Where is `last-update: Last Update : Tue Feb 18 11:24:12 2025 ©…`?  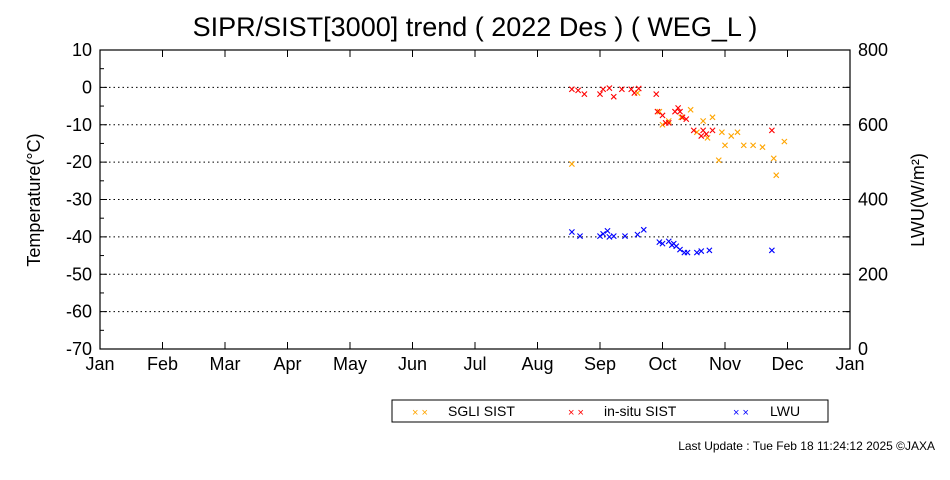 last-update: Last Update : Tue Feb 18 11:24:12 2025 ©… is located at coordinates (806, 446).